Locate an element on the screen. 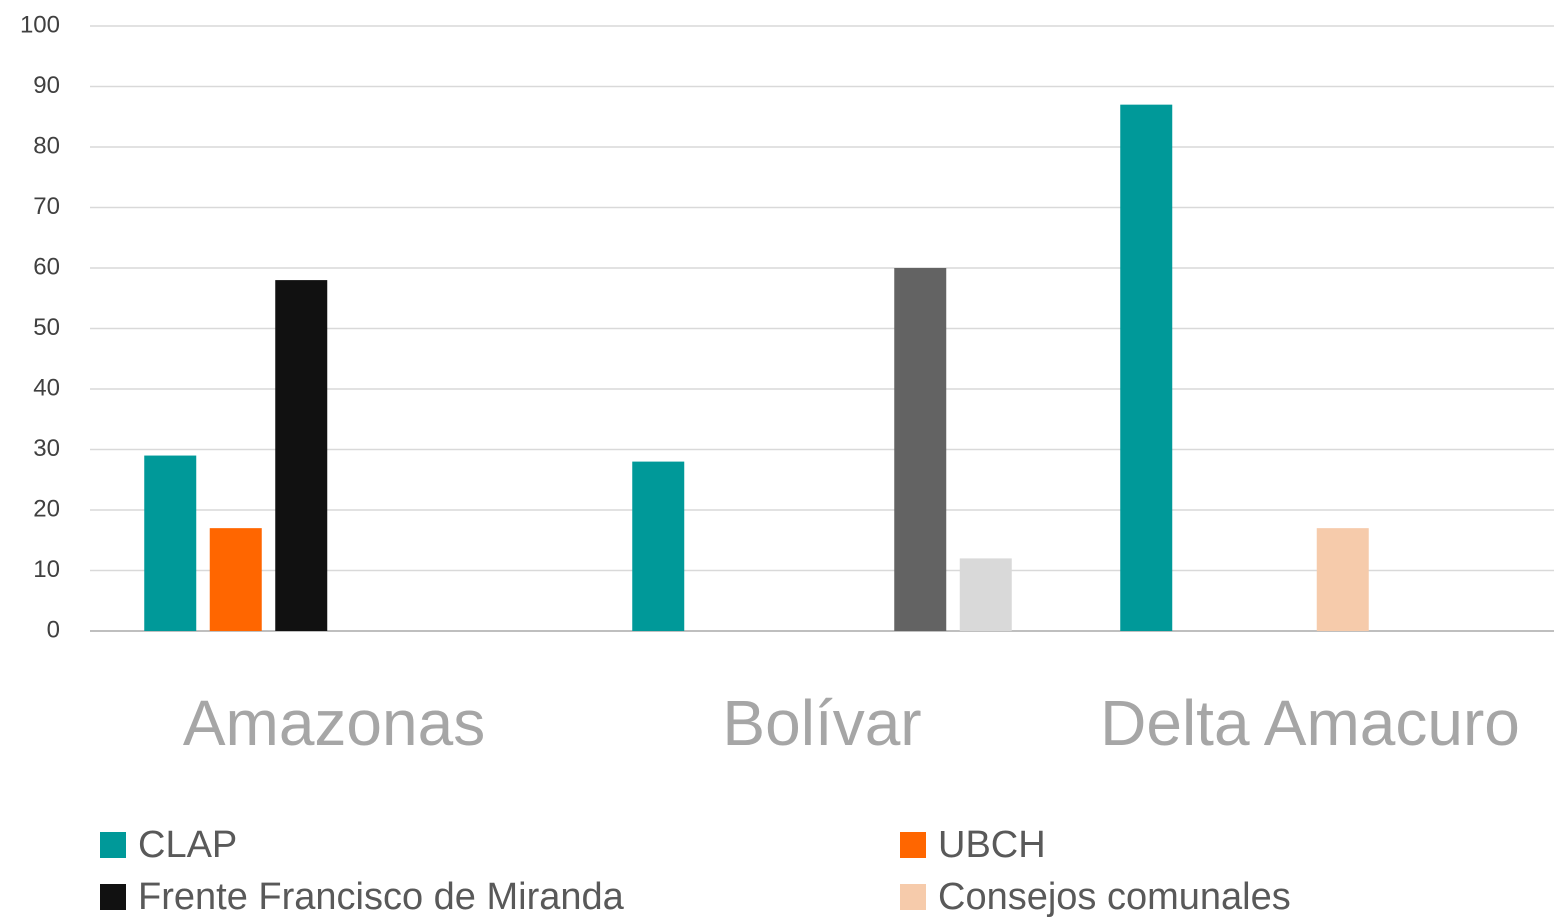 This screenshot has height=918, width=1554. legend-label: CLAP is located at coordinates (187, 845).